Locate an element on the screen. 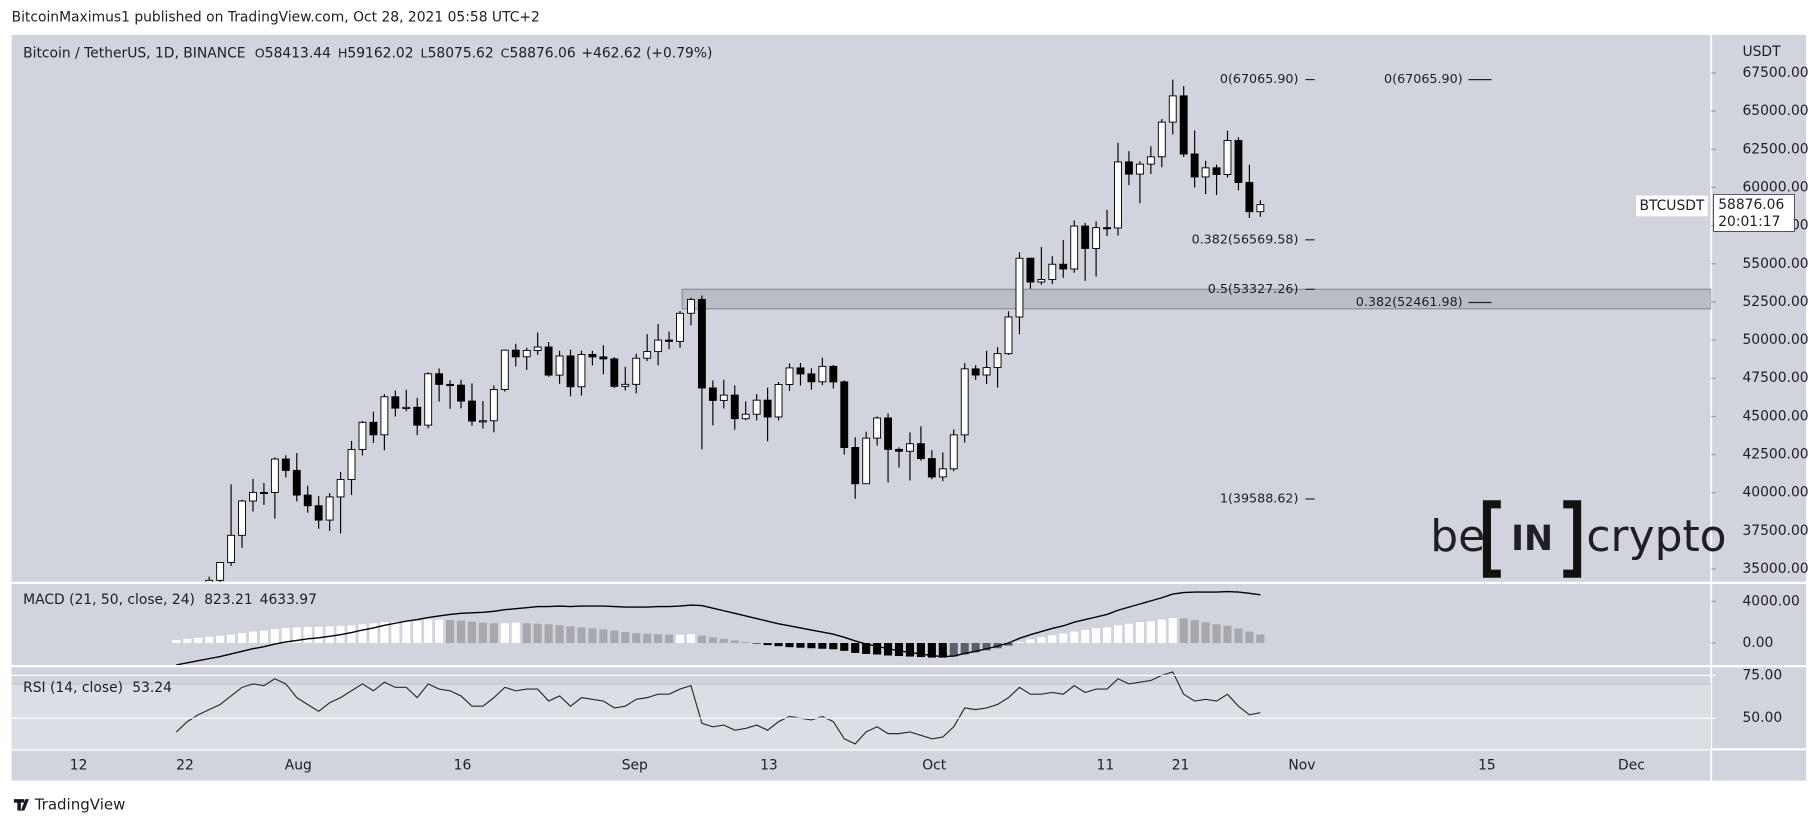 The image size is (1813, 827). x-tick-label: Nov is located at coordinates (1301, 766).